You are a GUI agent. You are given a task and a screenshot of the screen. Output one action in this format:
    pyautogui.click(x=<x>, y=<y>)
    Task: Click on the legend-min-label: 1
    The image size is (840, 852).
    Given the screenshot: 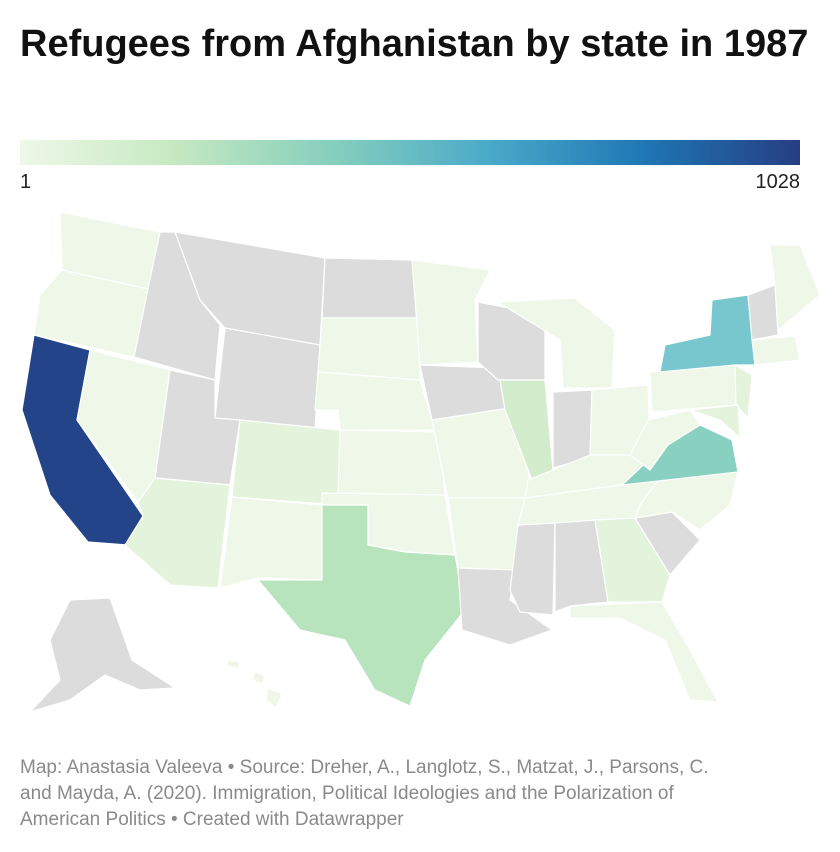 What is the action you would take?
    pyautogui.click(x=26, y=182)
    